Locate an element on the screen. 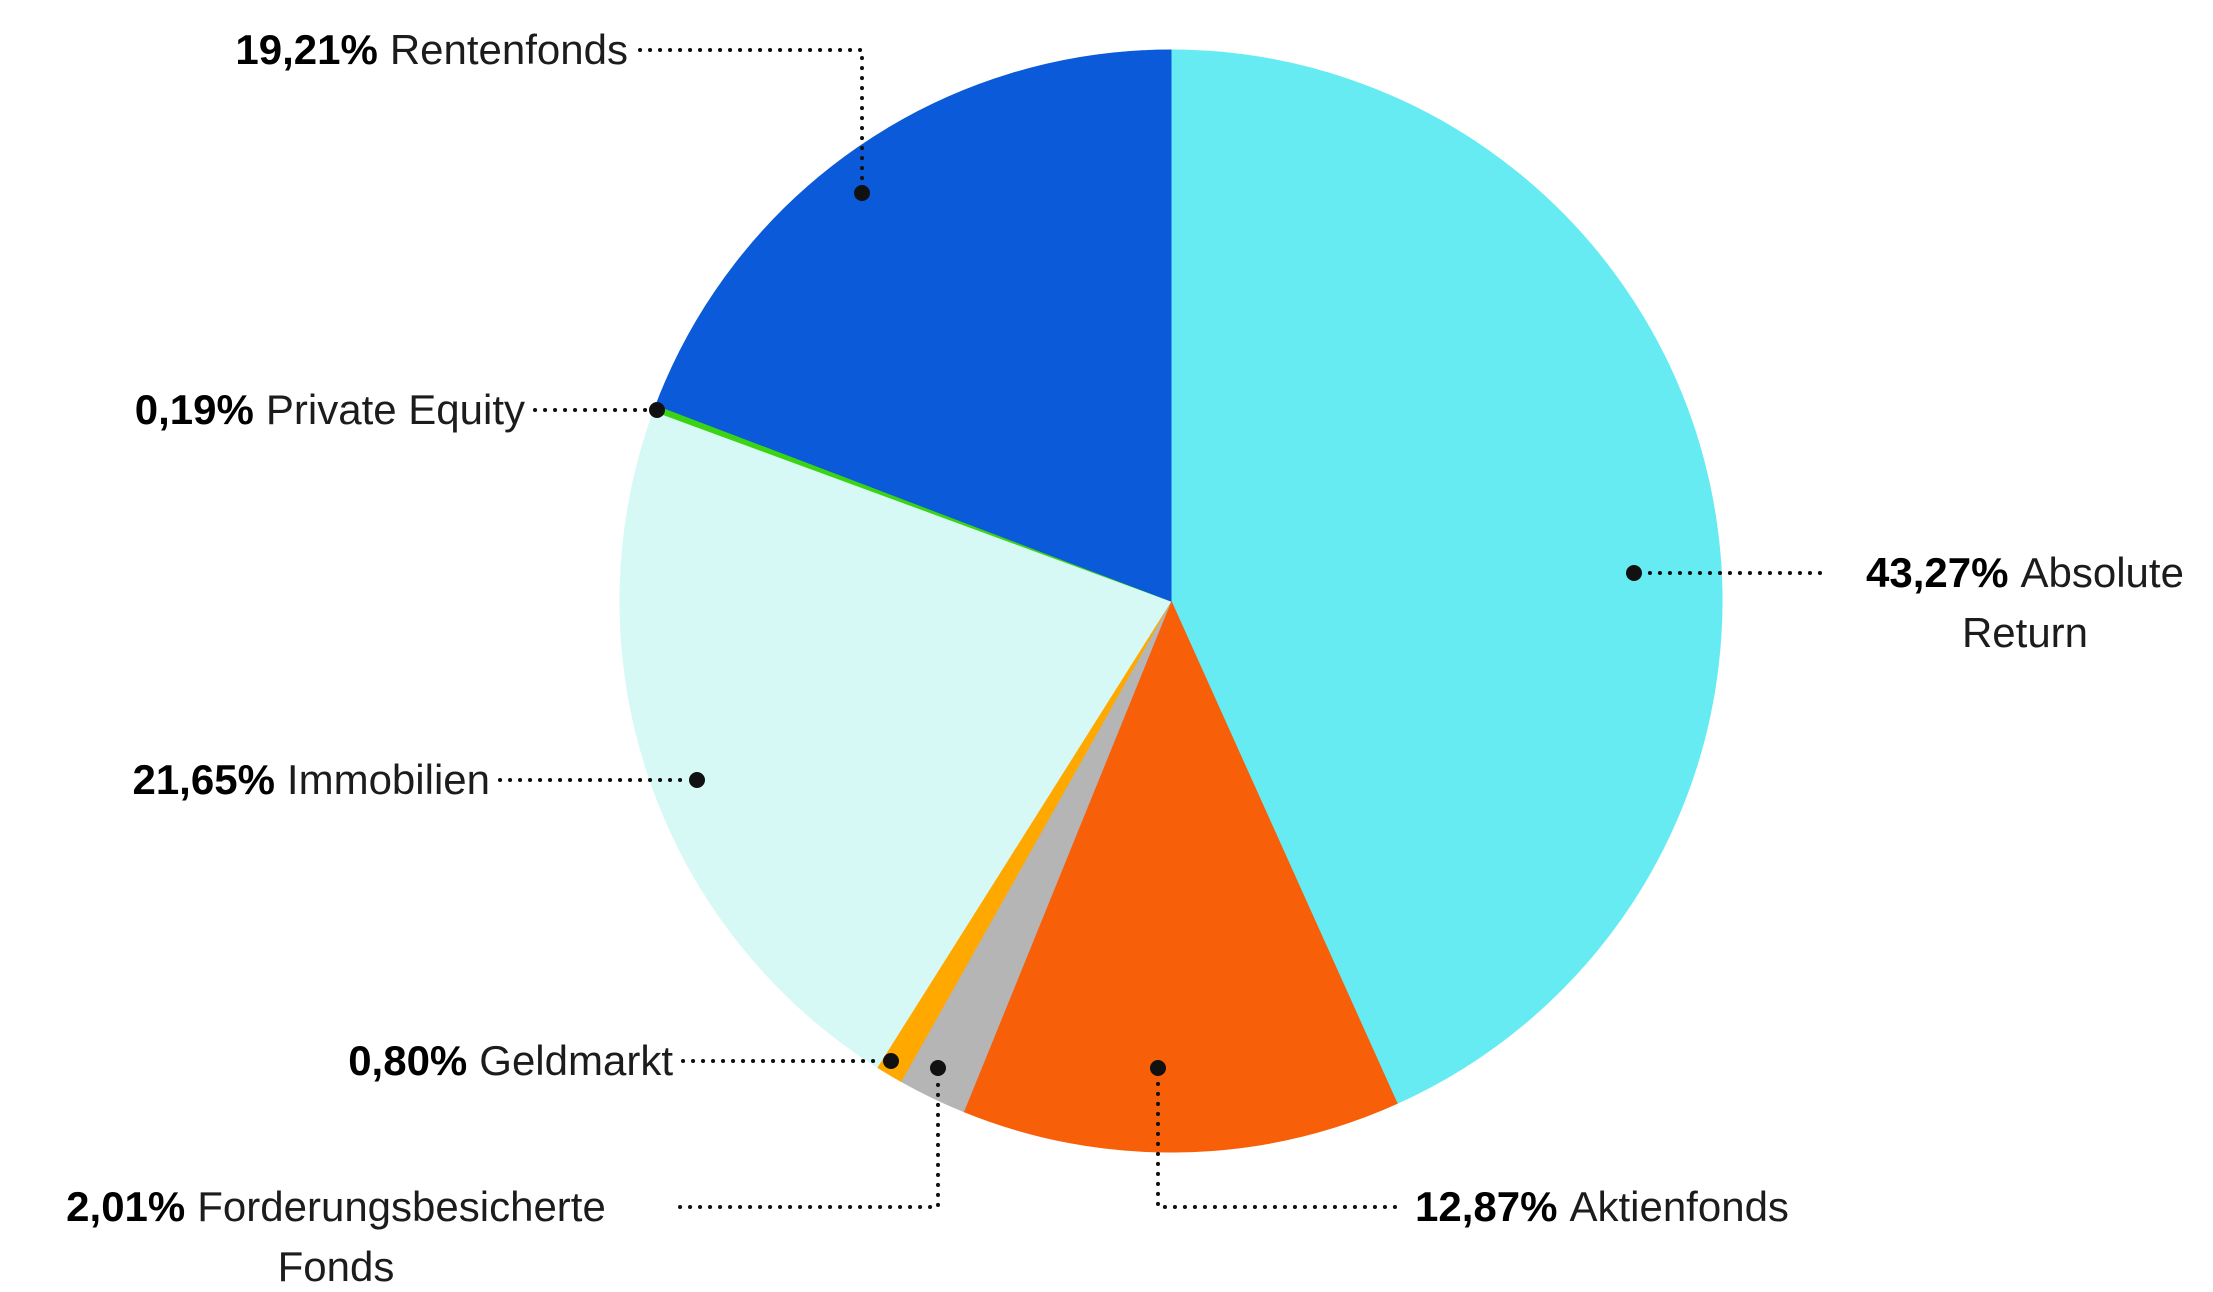  label-forderungsbesicherte-fonds: 2,01% Forderungsbesicherte Fonds is located at coordinates (336, 1234).